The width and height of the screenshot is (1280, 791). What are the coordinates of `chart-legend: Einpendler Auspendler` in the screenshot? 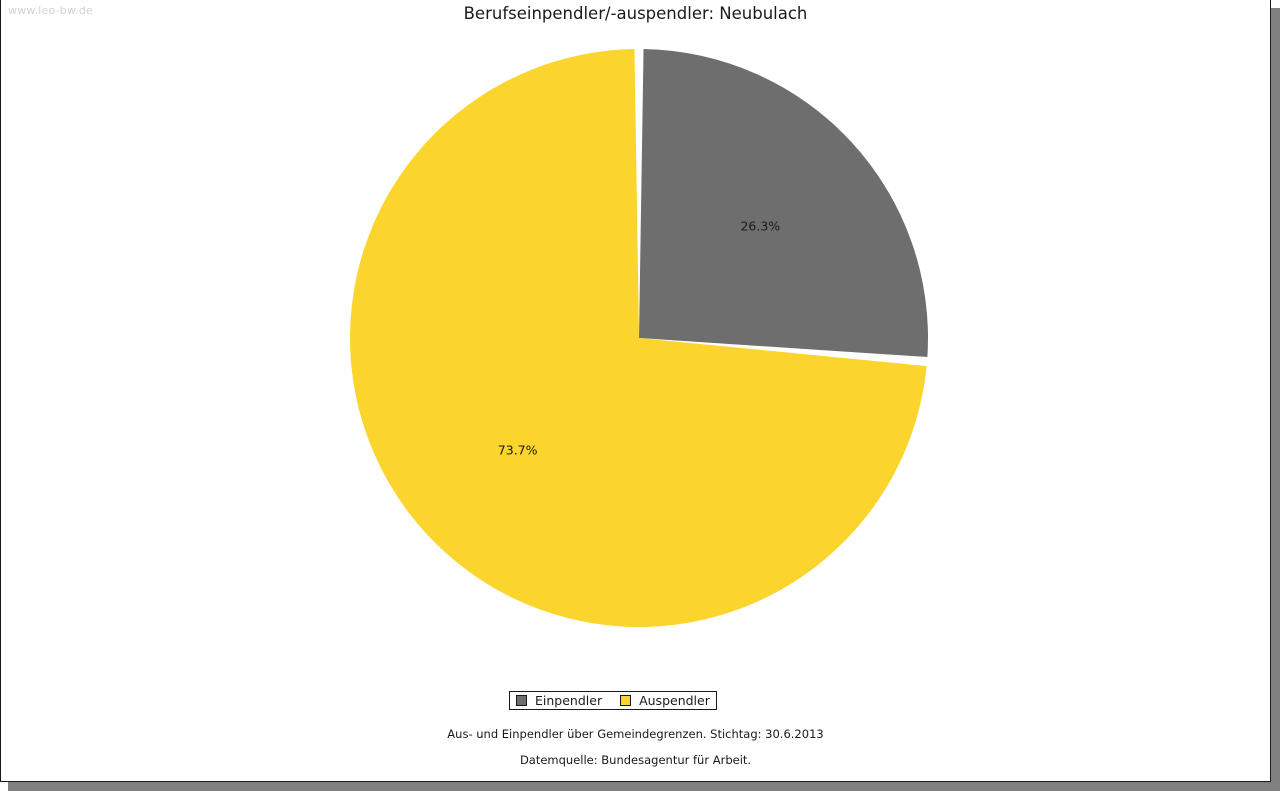 It's located at (613, 700).